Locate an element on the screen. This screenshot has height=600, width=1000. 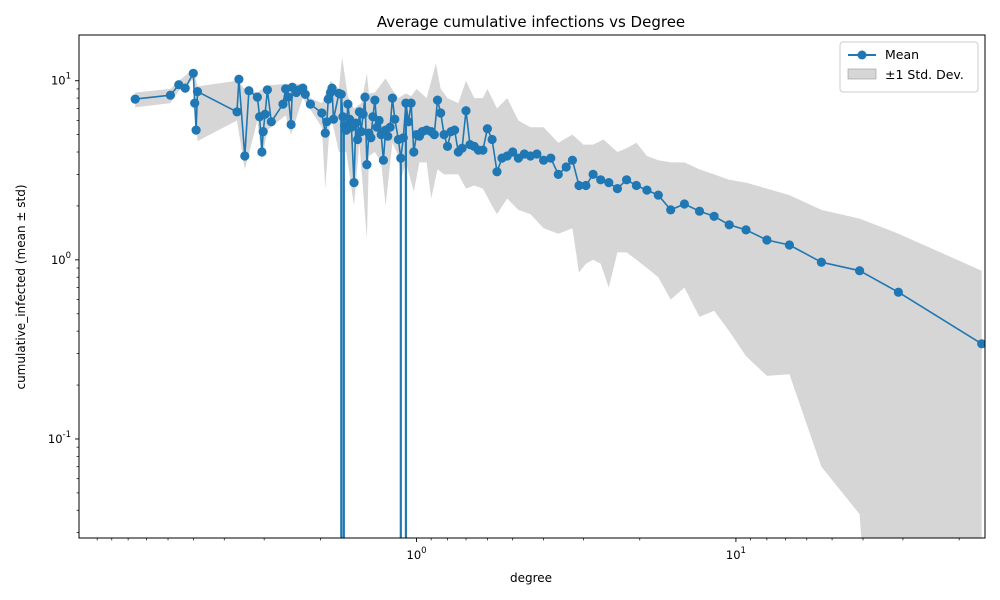
x-axis-label: degree is located at coordinates (531, 578).